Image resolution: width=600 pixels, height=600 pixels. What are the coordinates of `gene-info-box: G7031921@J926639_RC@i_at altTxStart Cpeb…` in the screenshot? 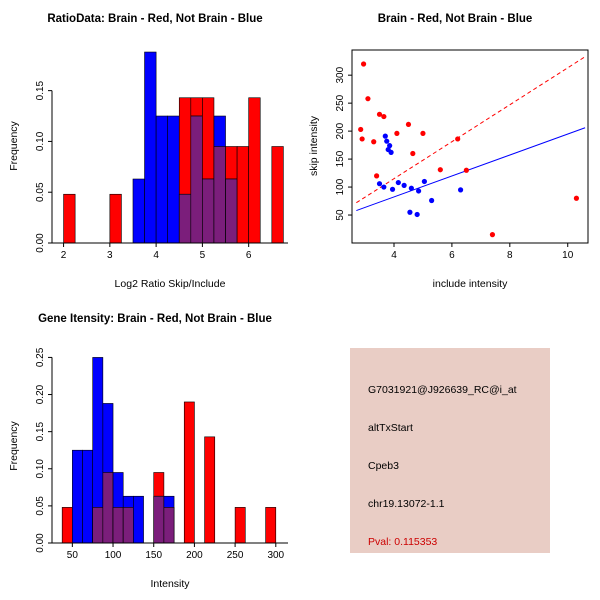 It's located at (450, 450).